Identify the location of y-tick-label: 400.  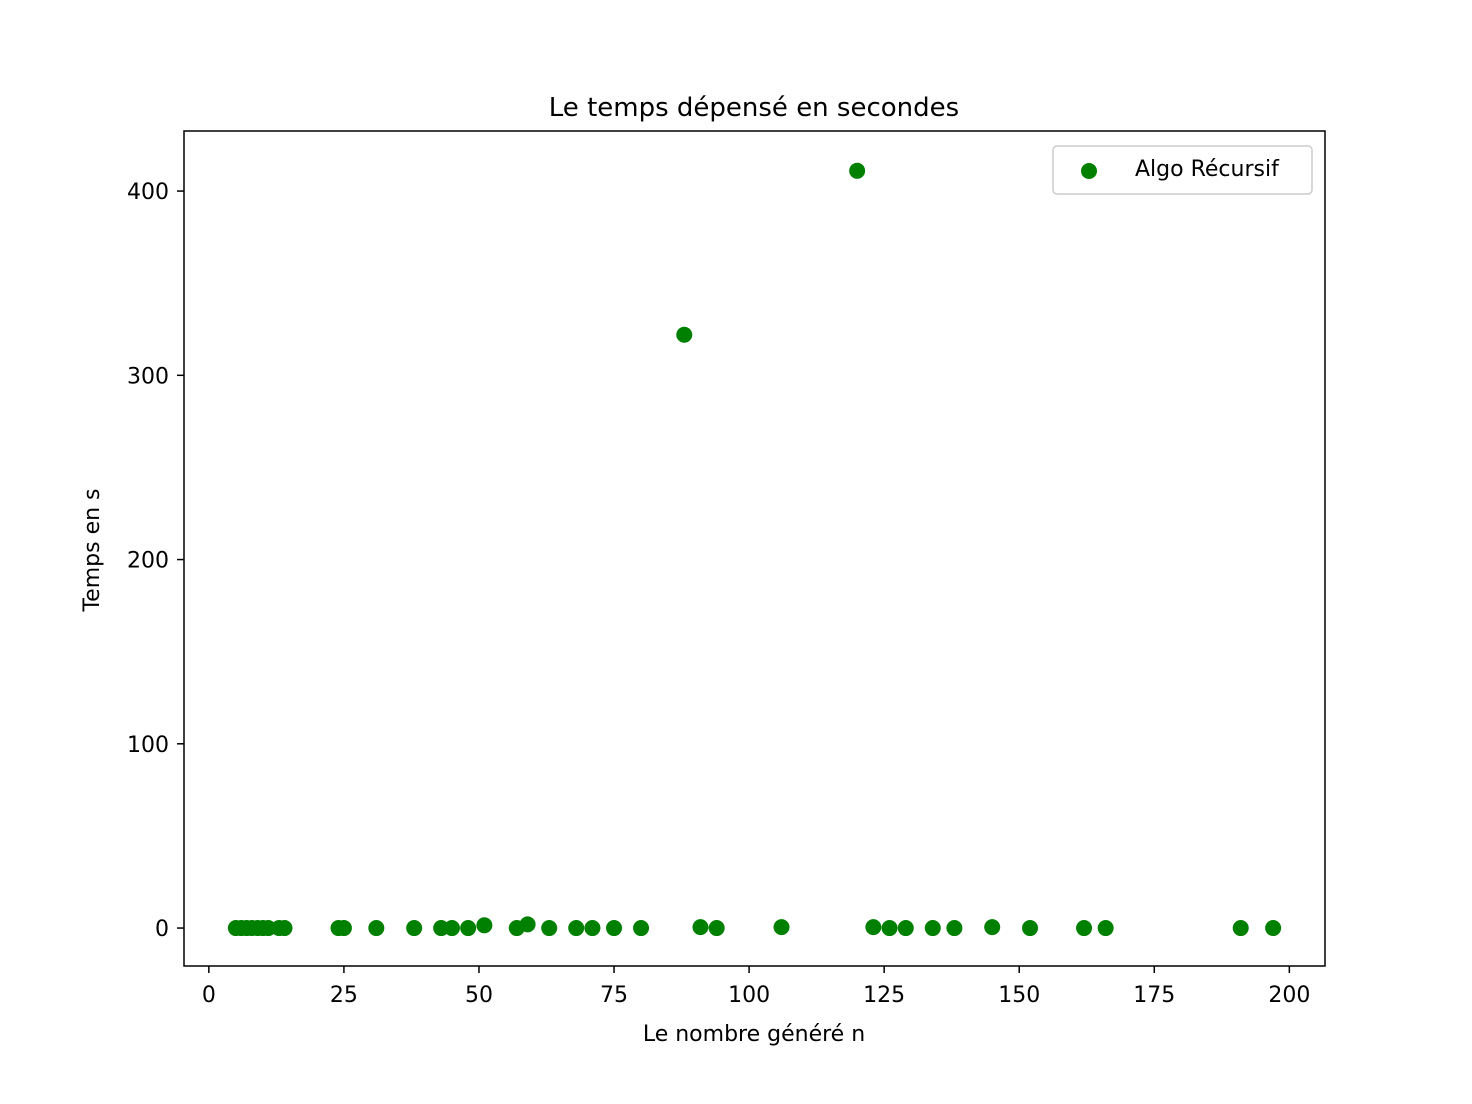
(148, 192).